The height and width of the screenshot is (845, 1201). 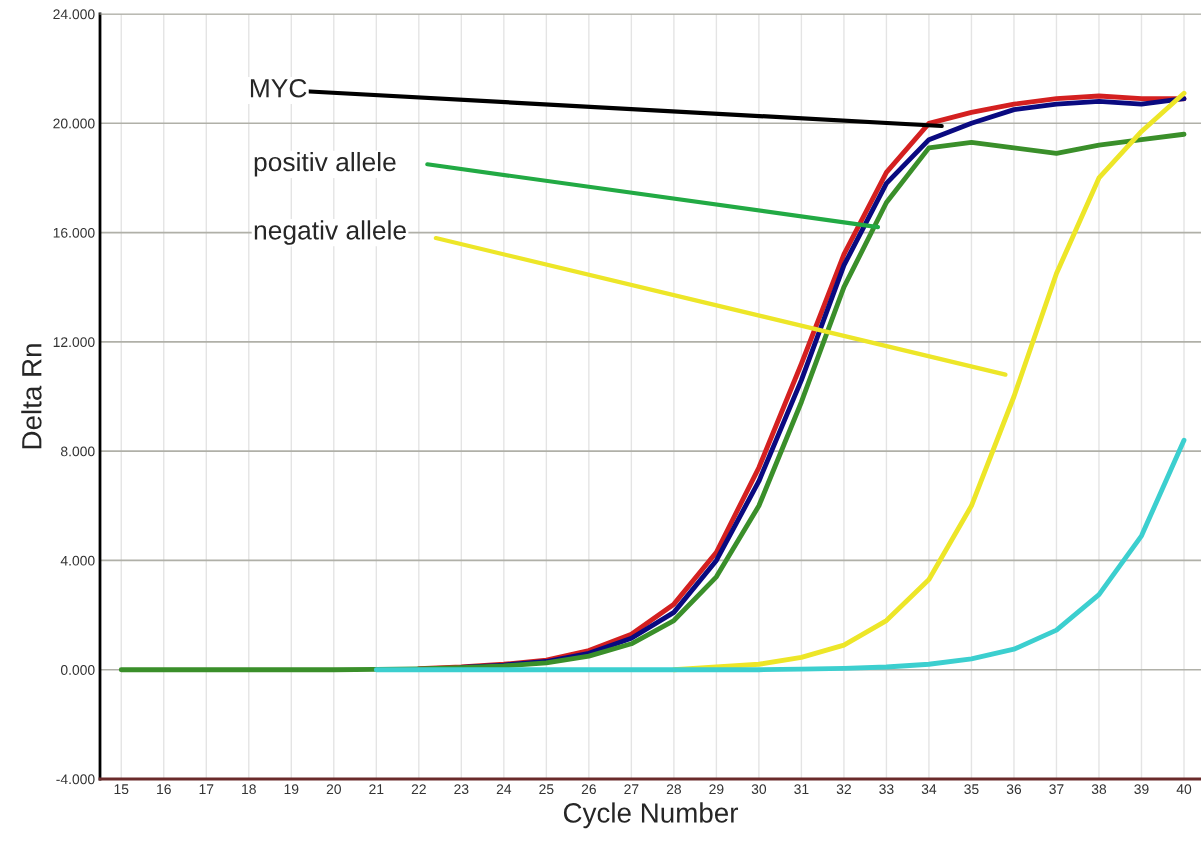 I want to click on x-tick-label: 18, so click(x=249, y=789).